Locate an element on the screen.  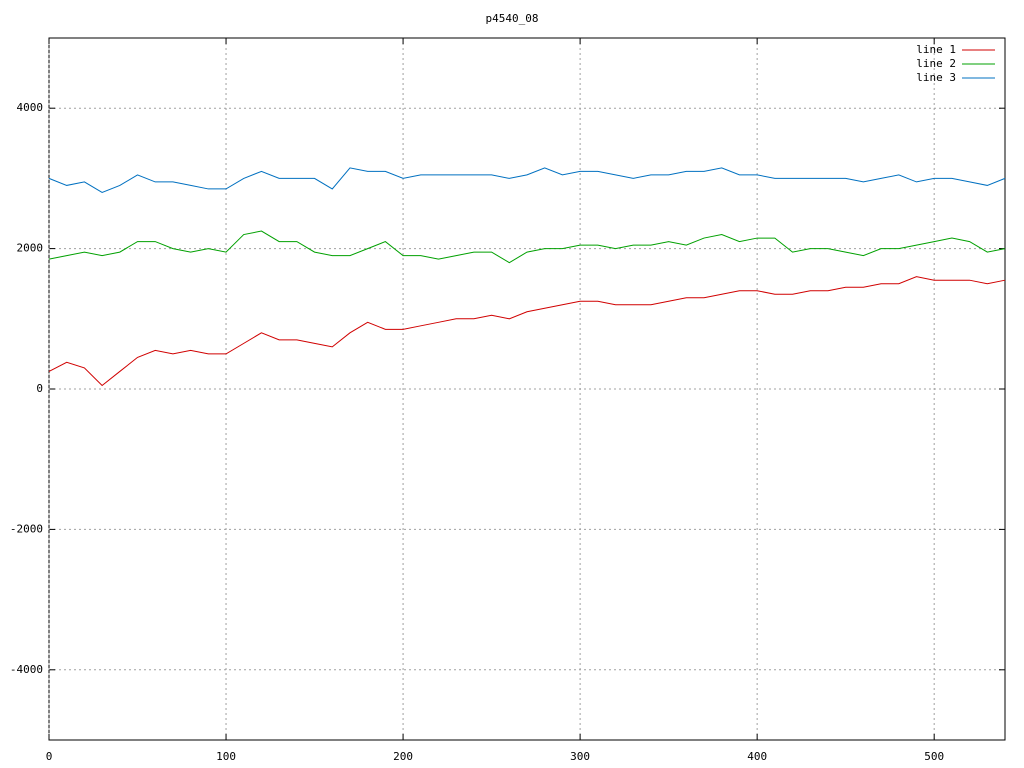
x-tick-label: 200 is located at coordinates (403, 756).